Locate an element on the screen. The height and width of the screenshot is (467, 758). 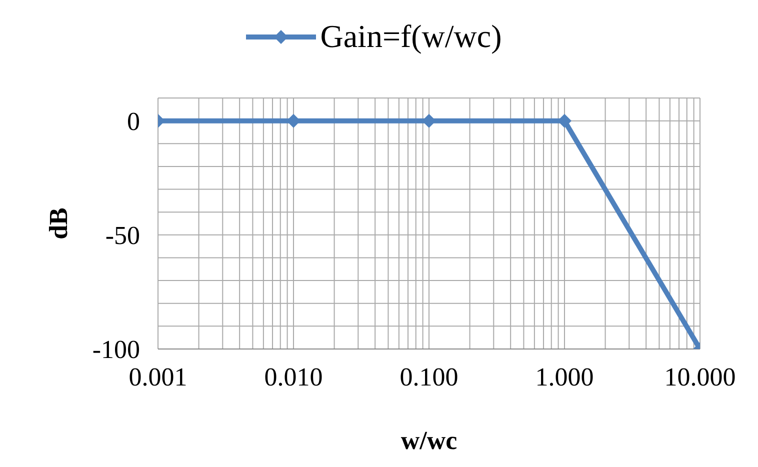
x-axis-title: w/wc is located at coordinates (429, 440).